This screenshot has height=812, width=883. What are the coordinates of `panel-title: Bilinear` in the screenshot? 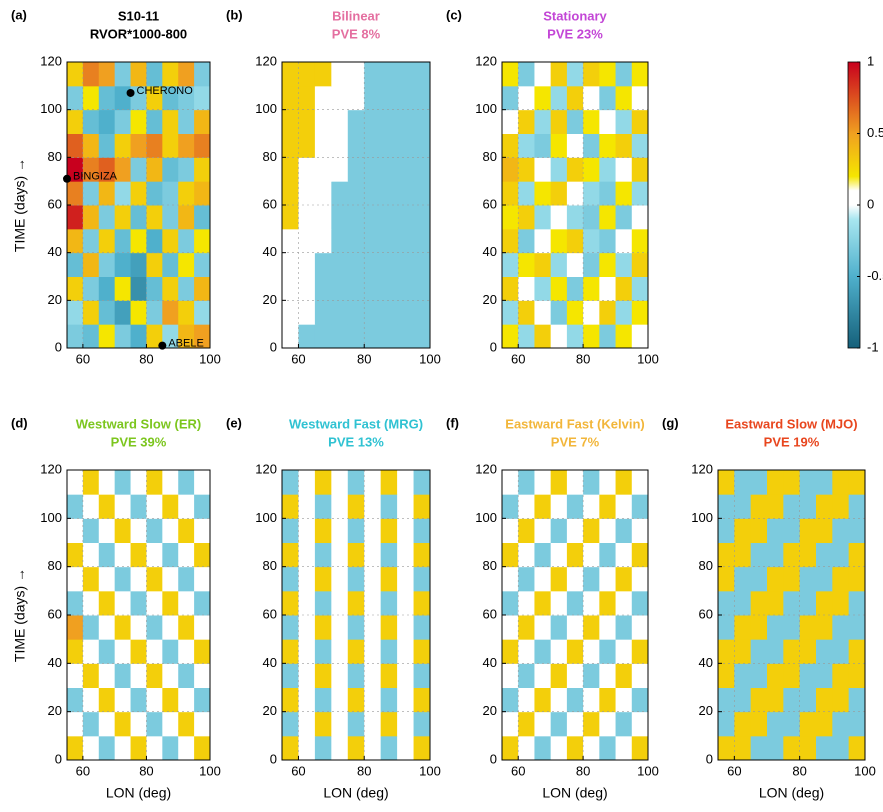 It's located at (356, 15).